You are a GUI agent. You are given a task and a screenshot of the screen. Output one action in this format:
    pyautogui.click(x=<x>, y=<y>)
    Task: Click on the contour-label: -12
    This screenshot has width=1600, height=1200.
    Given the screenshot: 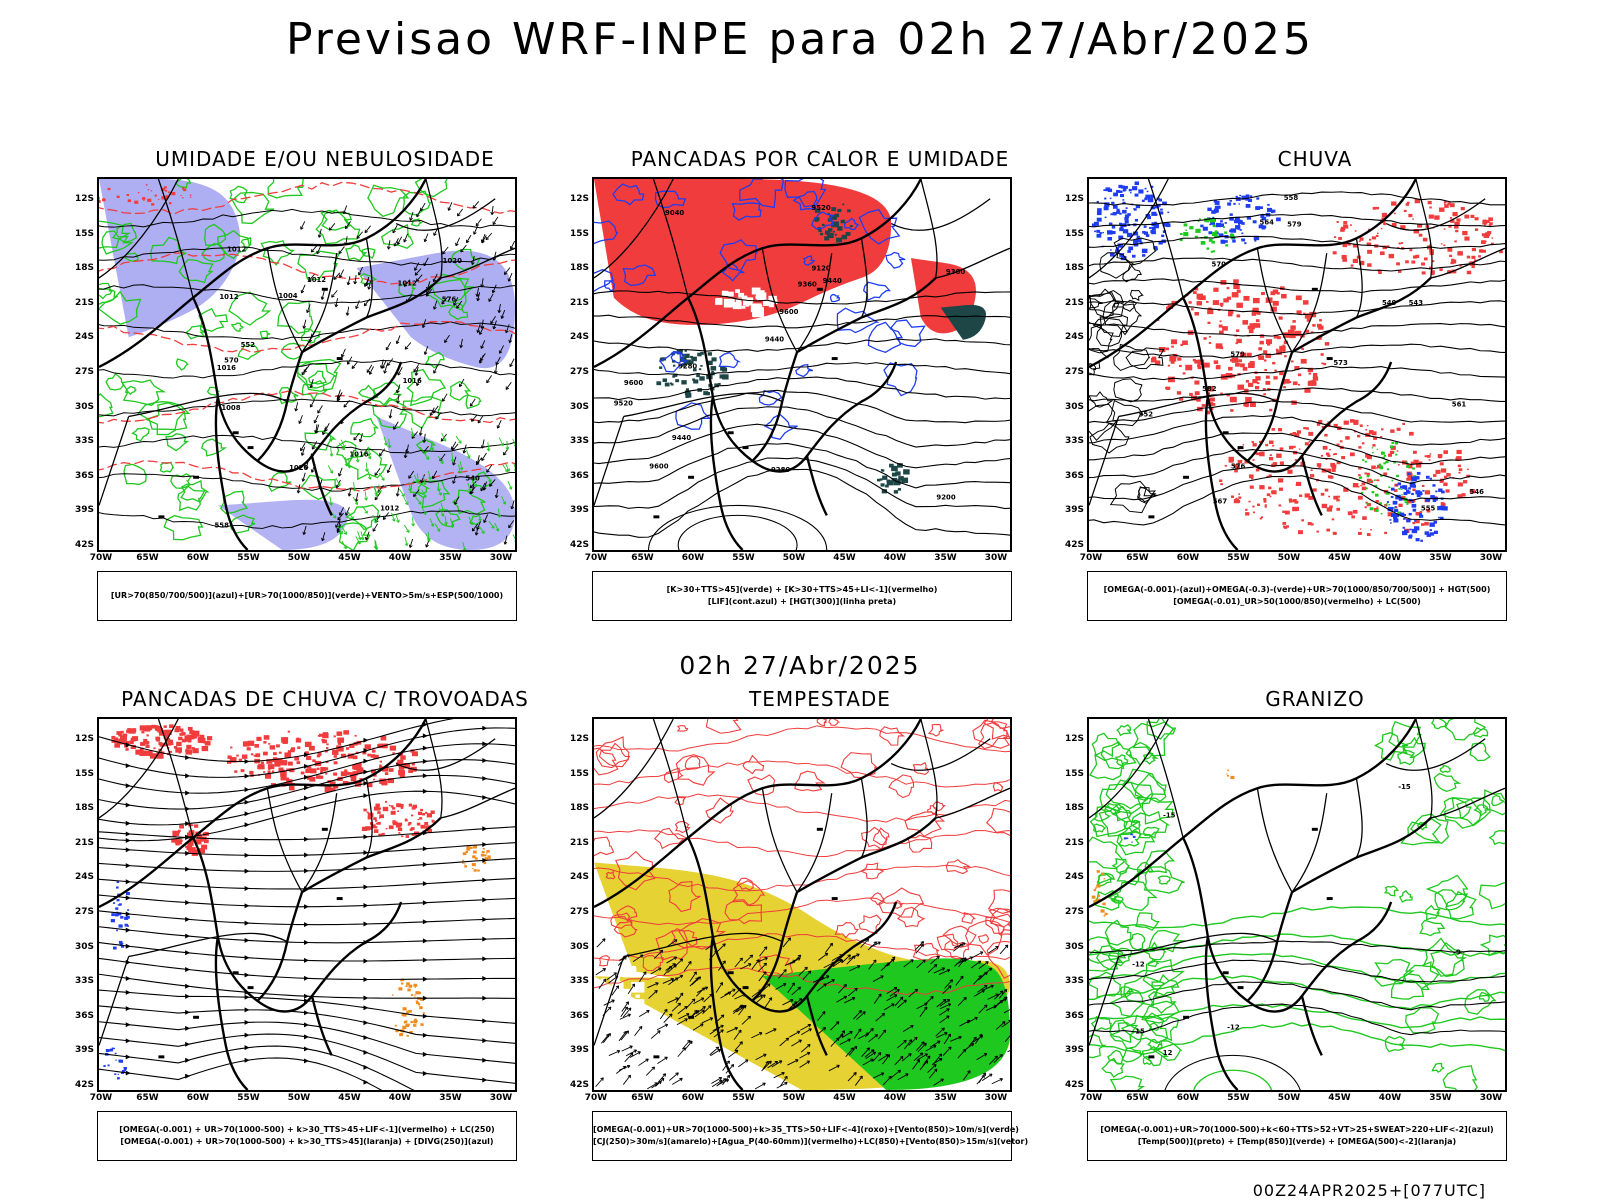 What is the action you would take?
    pyautogui.click(x=1138, y=965)
    